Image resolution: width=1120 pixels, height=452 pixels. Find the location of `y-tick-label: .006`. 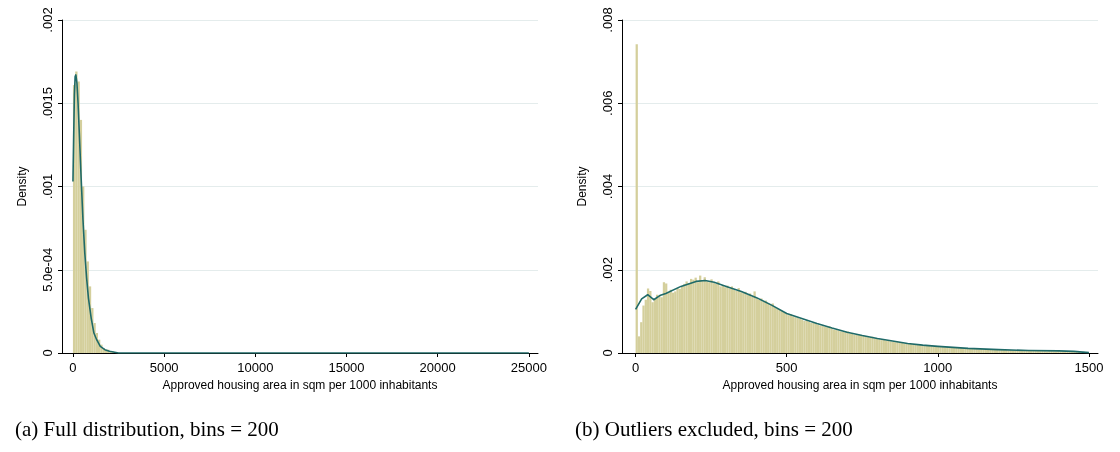

y-tick-label: .006 is located at coordinates (607, 103).